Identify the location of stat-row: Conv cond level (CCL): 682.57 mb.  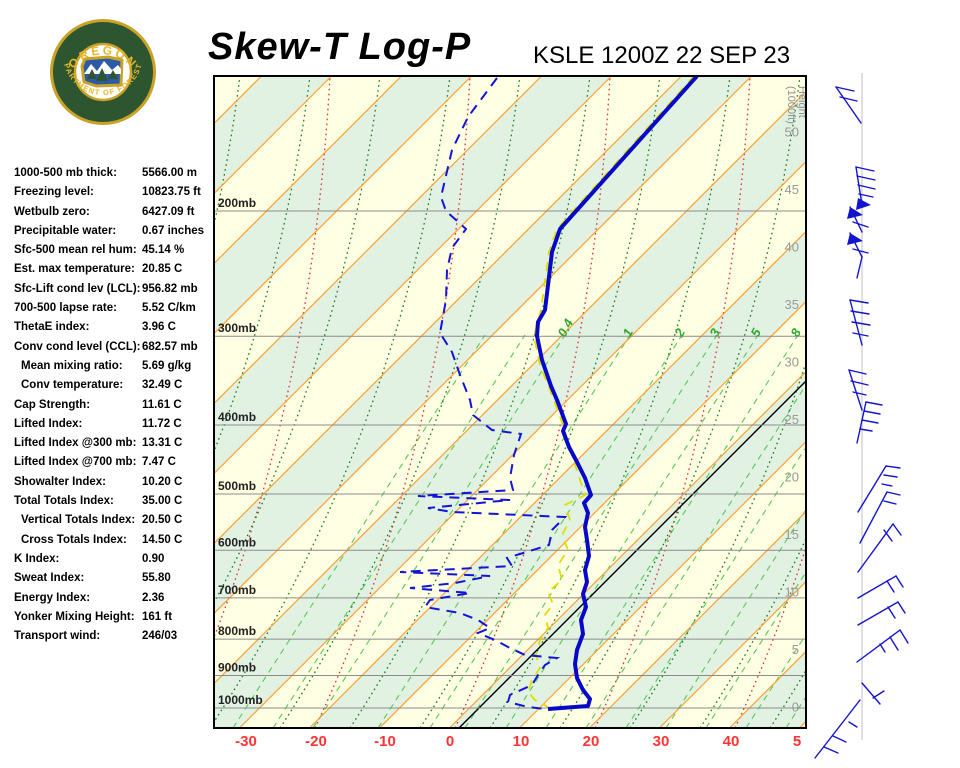
(117, 347).